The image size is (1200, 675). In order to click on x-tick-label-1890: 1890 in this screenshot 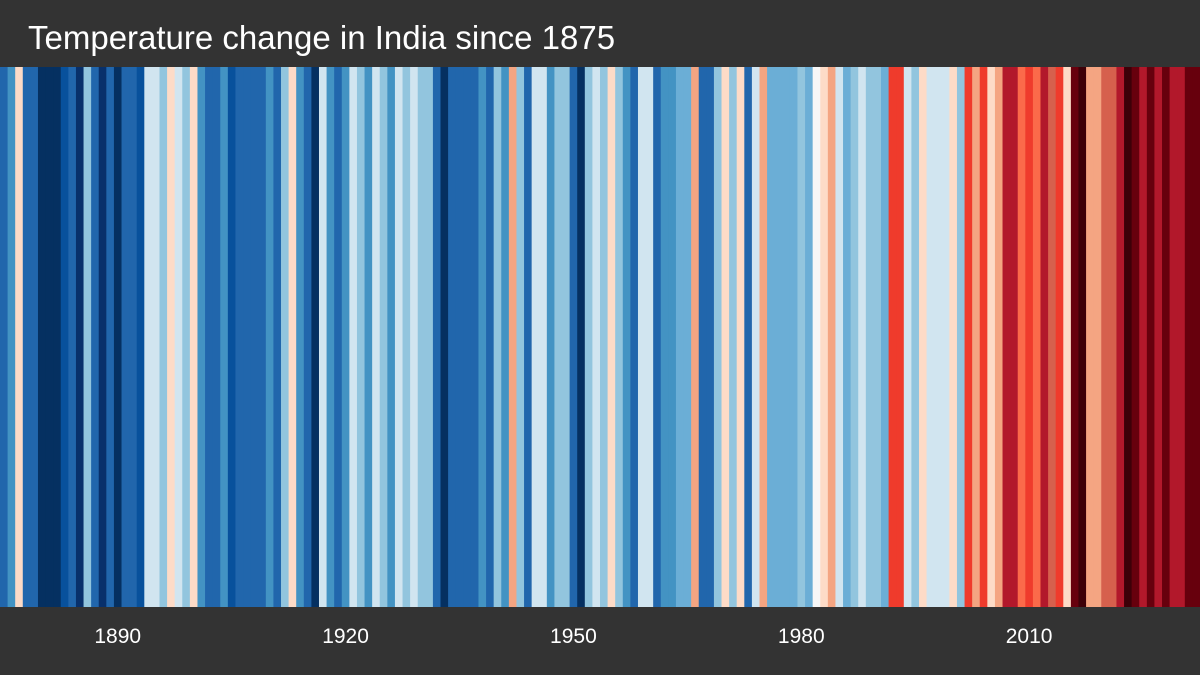, I will do `click(117, 636)`.